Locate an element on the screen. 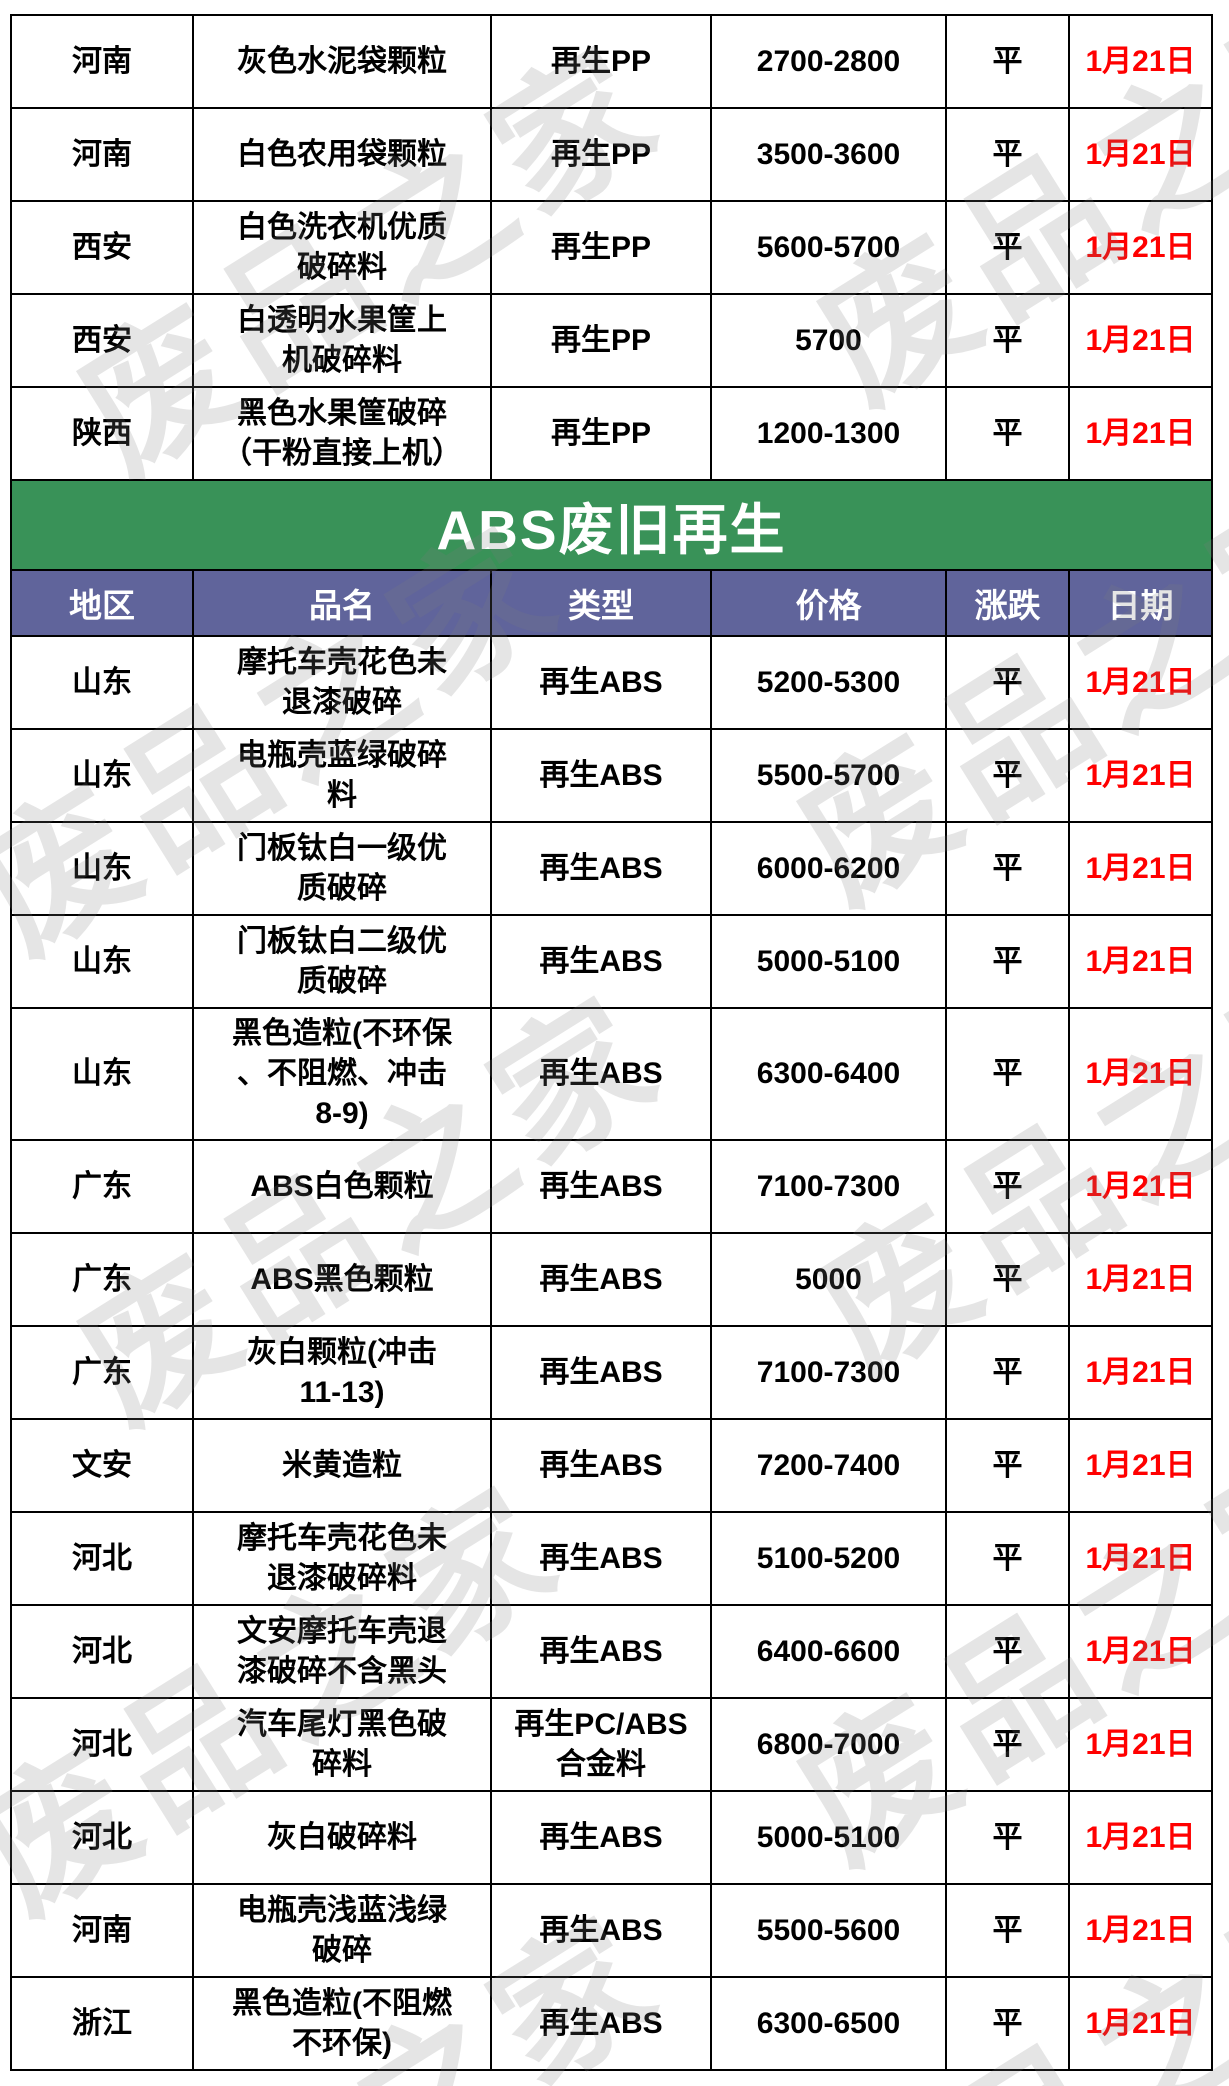 The width and height of the screenshot is (1229, 2086). table-header-row: 地区 品名 类型 价格 涨跌 日期 is located at coordinates (611, 604).